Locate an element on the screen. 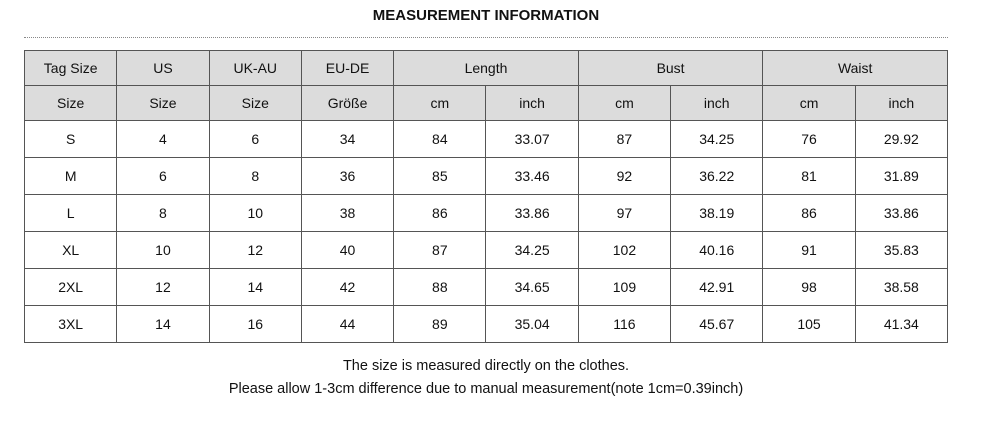 This screenshot has width=985, height=424. table-cell: 98 is located at coordinates (809, 287).